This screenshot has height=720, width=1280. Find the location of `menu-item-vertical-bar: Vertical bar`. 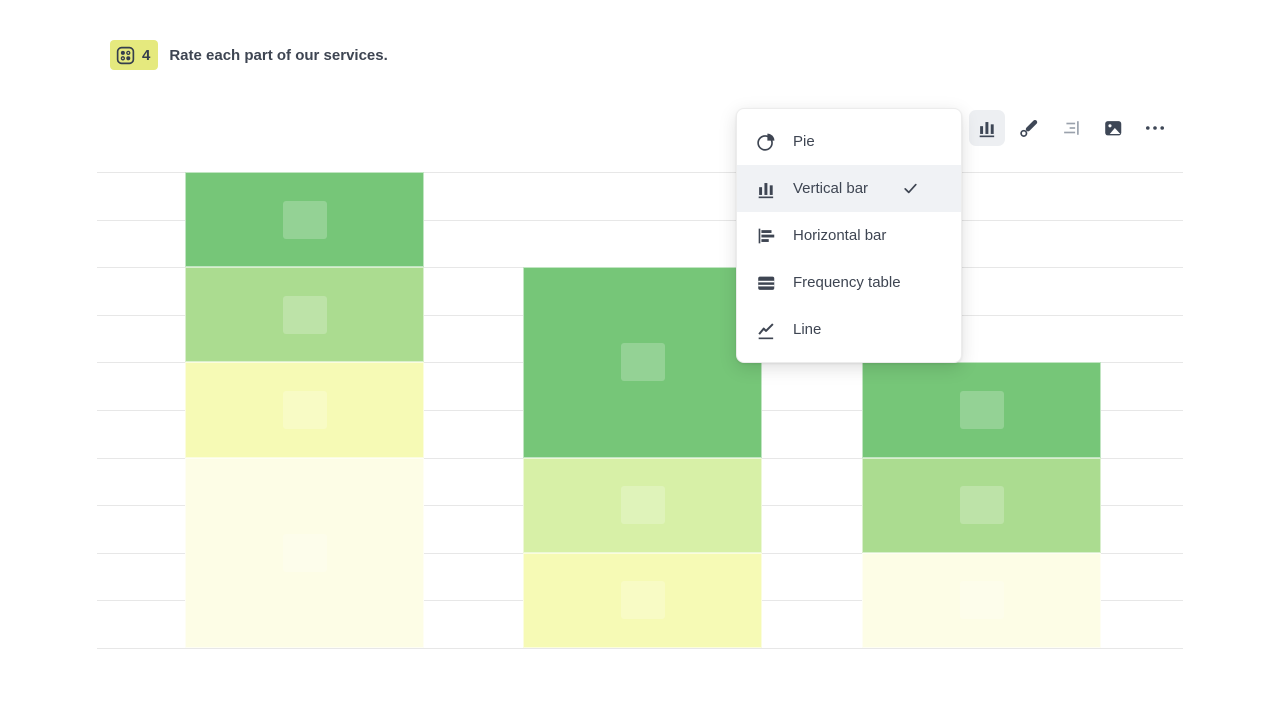

menu-item-vertical-bar: Vertical bar is located at coordinates (849, 188).